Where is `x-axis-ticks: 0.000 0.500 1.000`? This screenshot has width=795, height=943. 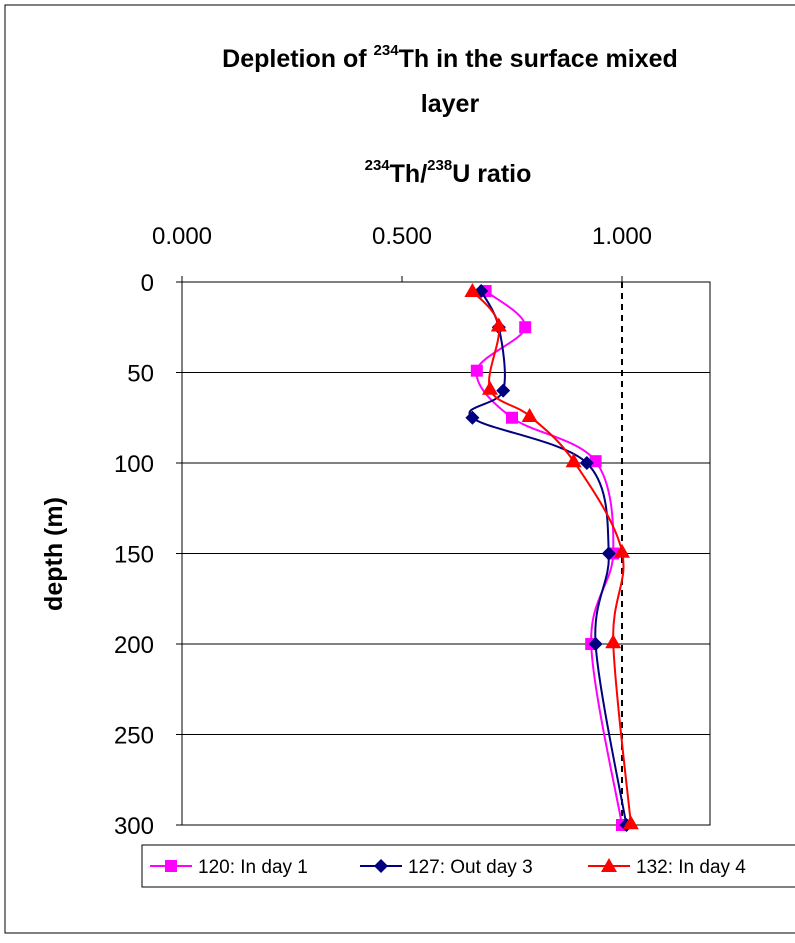 x-axis-ticks: 0.000 0.500 1.000 is located at coordinates (402, 252).